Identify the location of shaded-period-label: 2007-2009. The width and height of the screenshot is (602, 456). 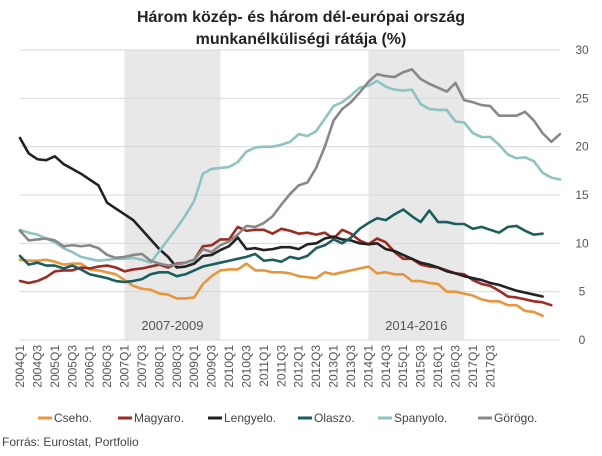
(172, 325).